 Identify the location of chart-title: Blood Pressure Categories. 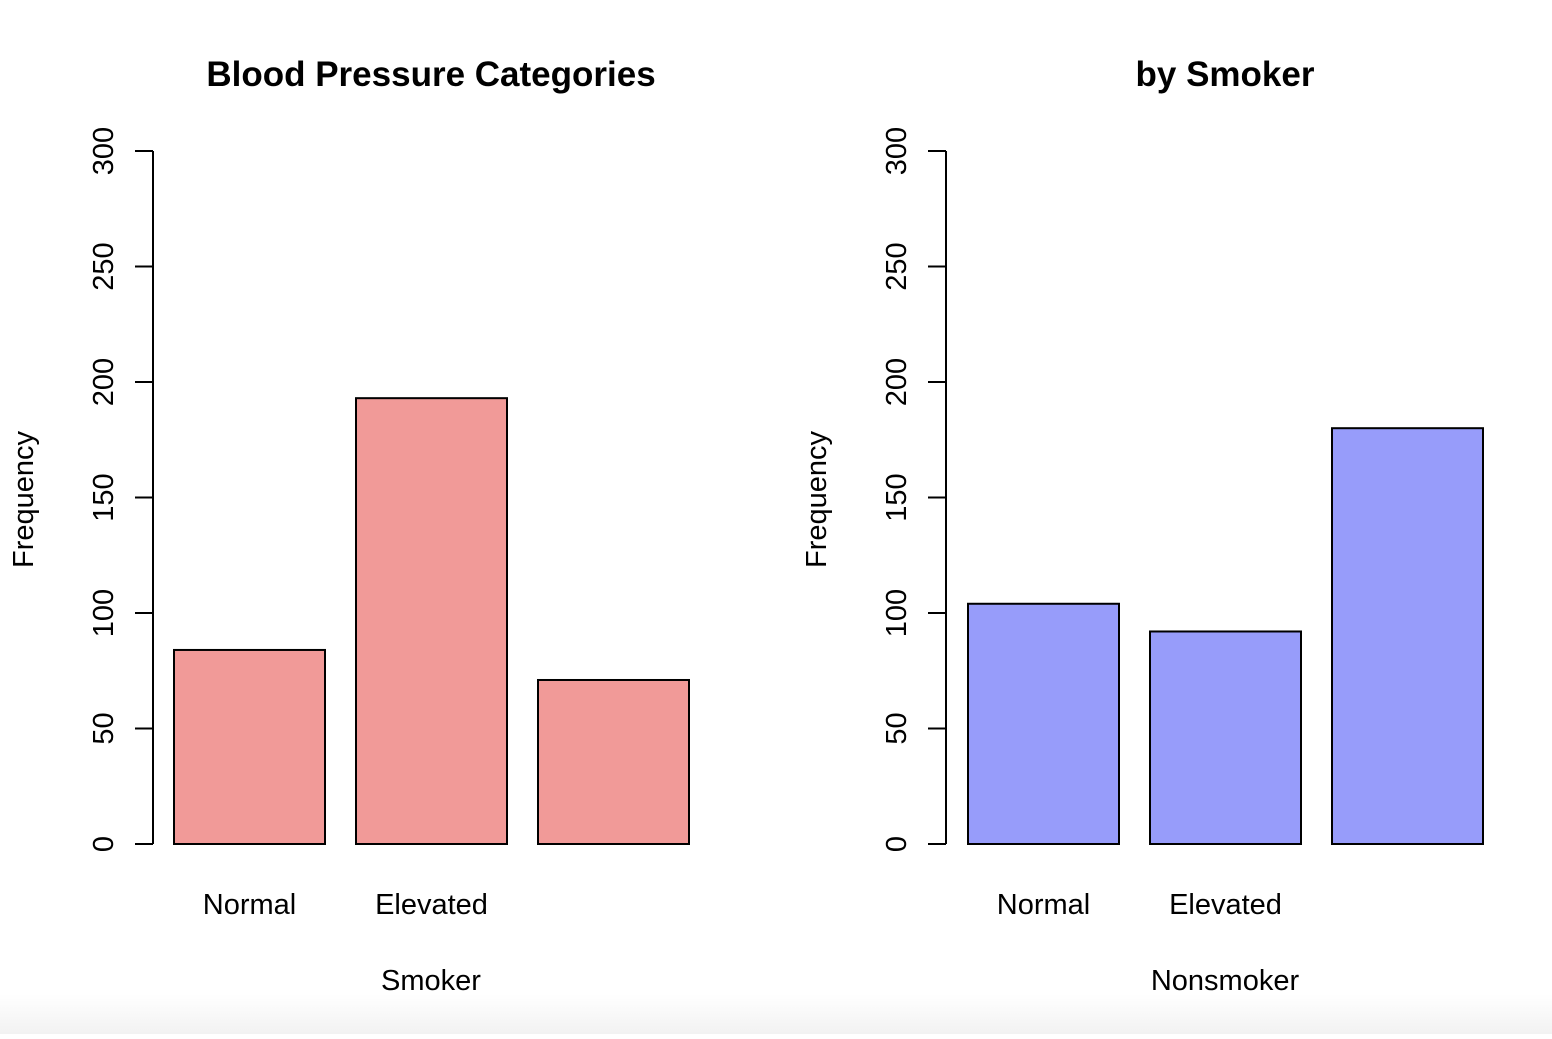
(430, 74).